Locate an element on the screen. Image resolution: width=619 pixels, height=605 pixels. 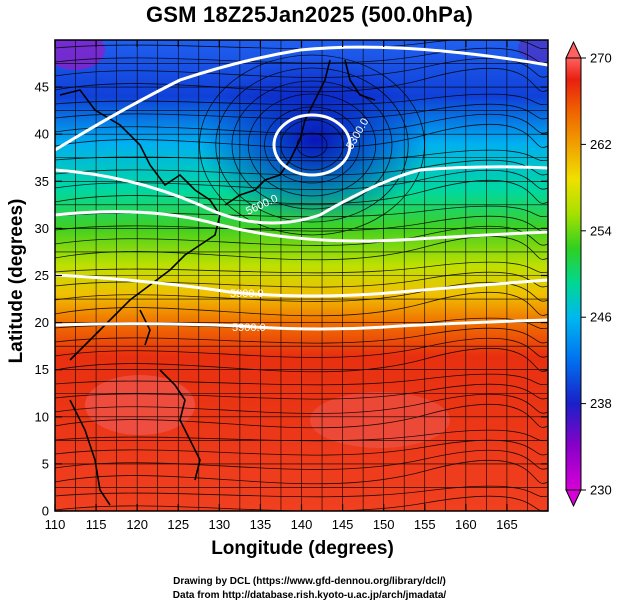
x-tick-label: 160 is located at coordinates (466, 524).